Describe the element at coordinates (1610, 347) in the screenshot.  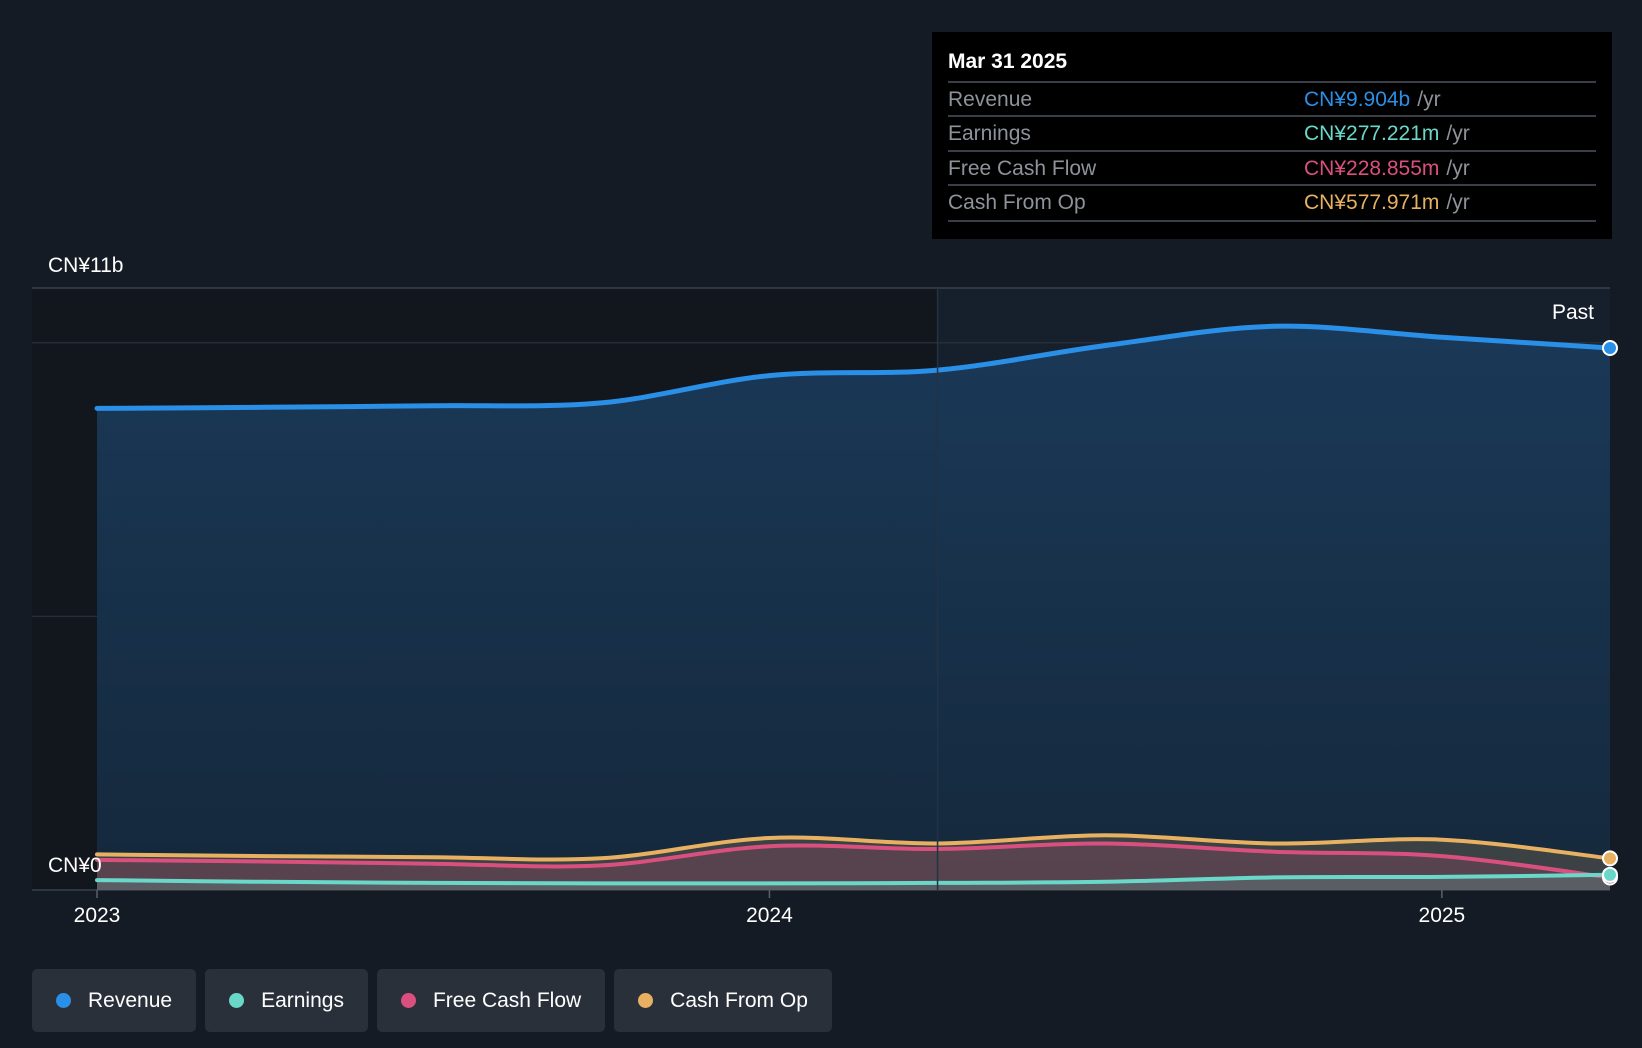
I see `revenue-endpoint` at that location.